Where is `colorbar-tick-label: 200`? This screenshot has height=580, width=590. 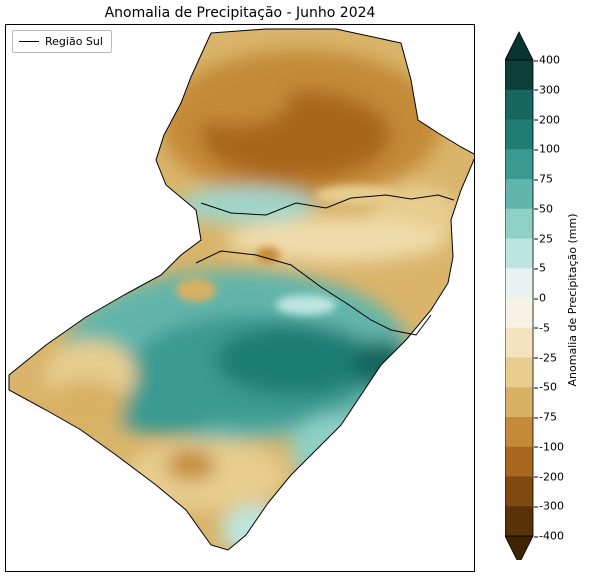 colorbar-tick-label: 200 is located at coordinates (547, 119).